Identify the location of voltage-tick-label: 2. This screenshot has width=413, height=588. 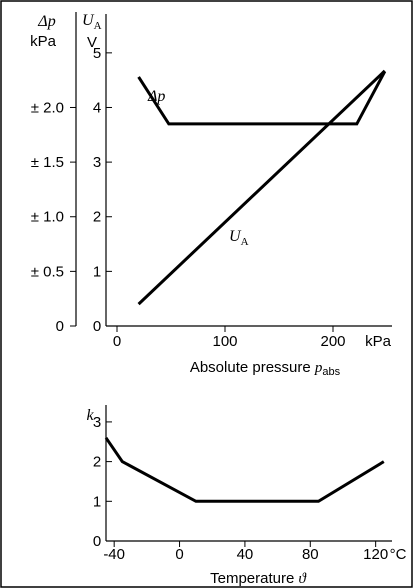
(97, 217).